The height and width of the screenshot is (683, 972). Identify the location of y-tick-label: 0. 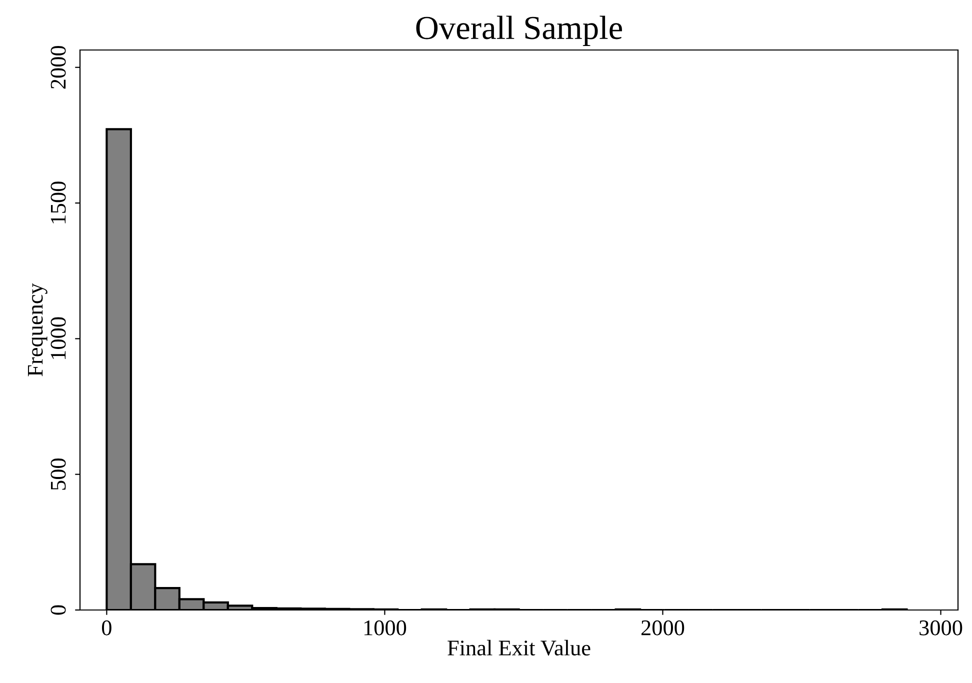
(58, 610).